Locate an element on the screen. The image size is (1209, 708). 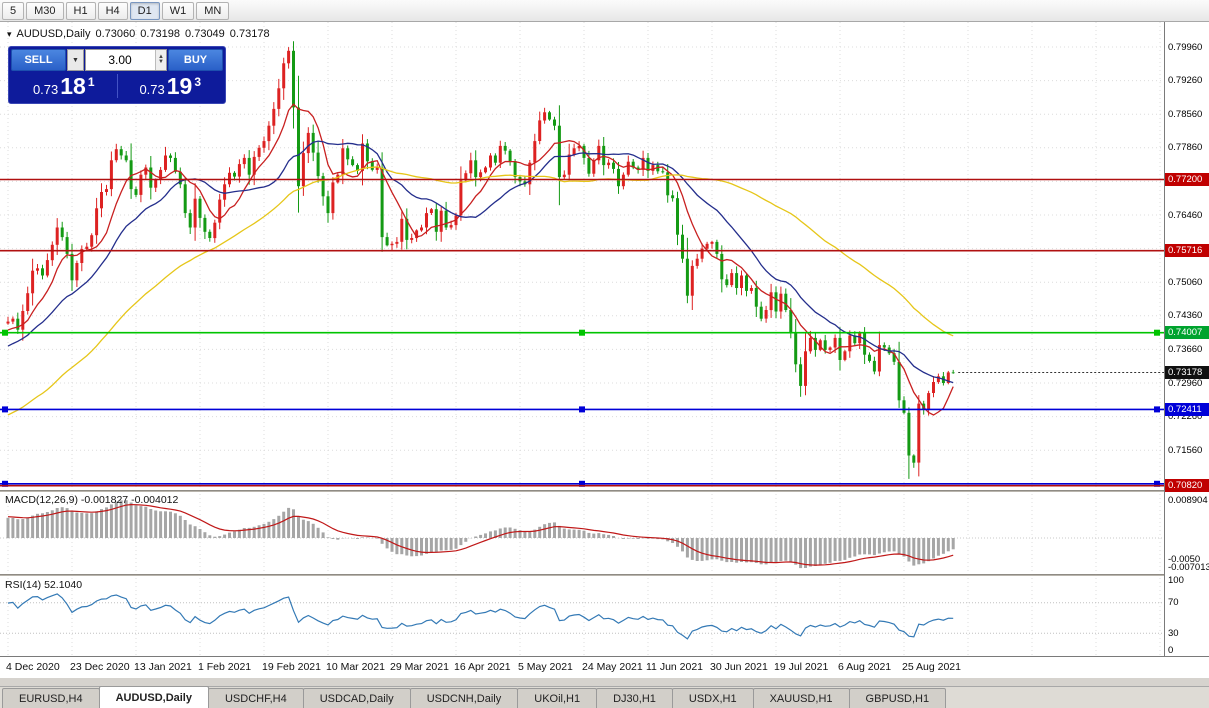
sell-price-sup: 1 is located at coordinates (91, 82).